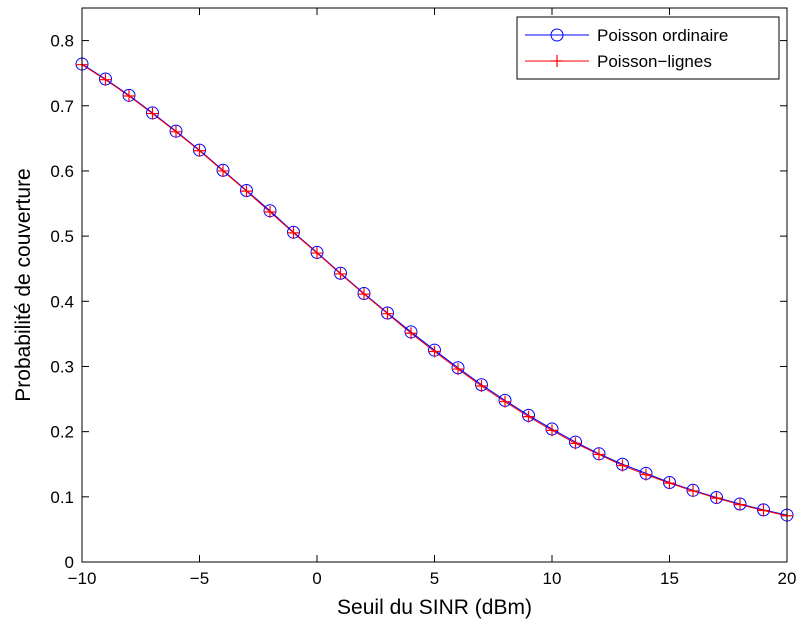  Describe the element at coordinates (62, 236) in the screenshot. I see `y-tick-label: 0.5` at that location.